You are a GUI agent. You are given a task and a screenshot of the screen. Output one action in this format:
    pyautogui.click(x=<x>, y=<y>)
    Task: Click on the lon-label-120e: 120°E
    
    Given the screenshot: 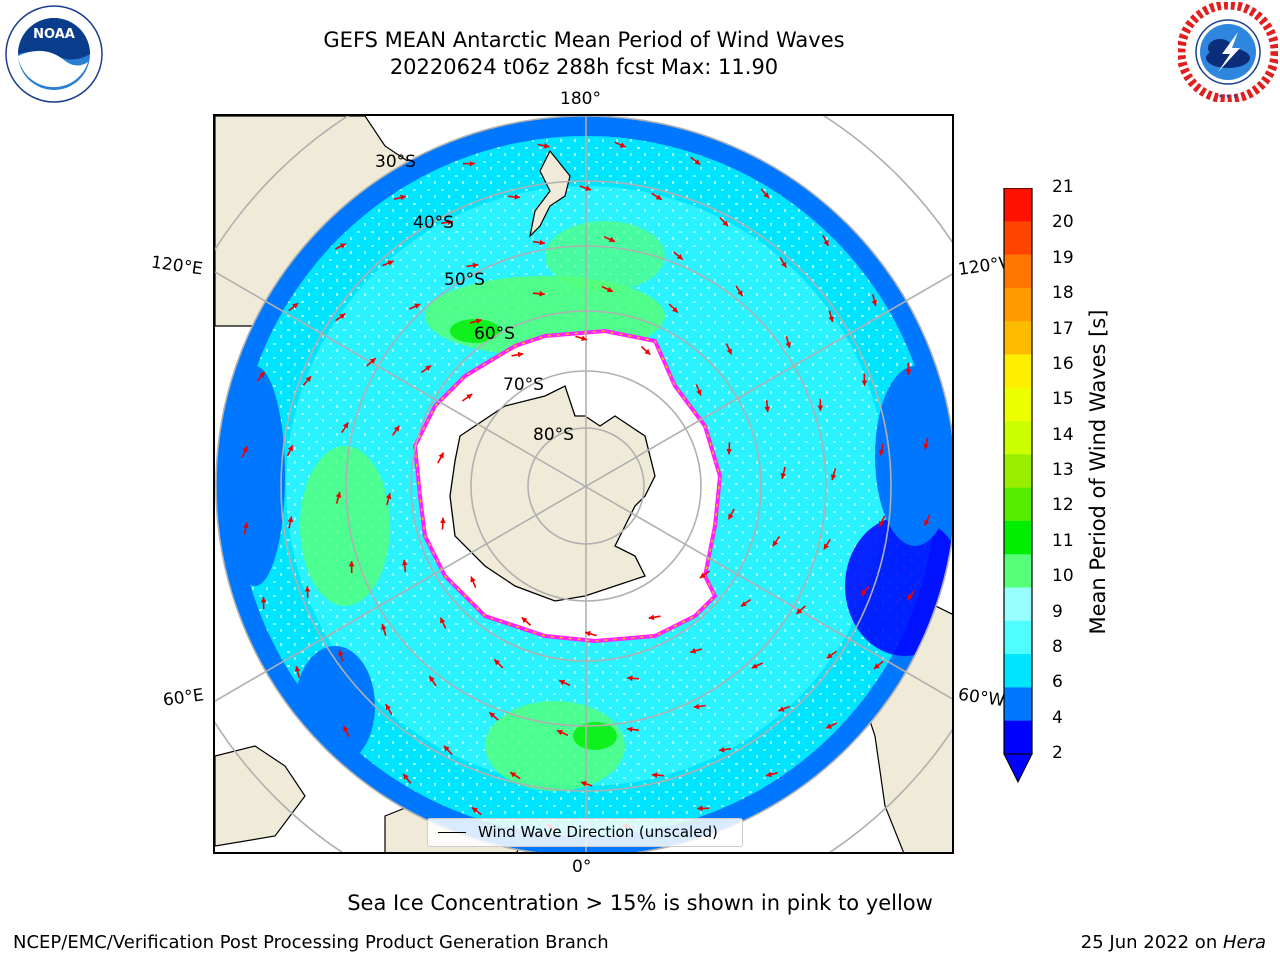 What is the action you would take?
    pyautogui.click(x=176, y=266)
    